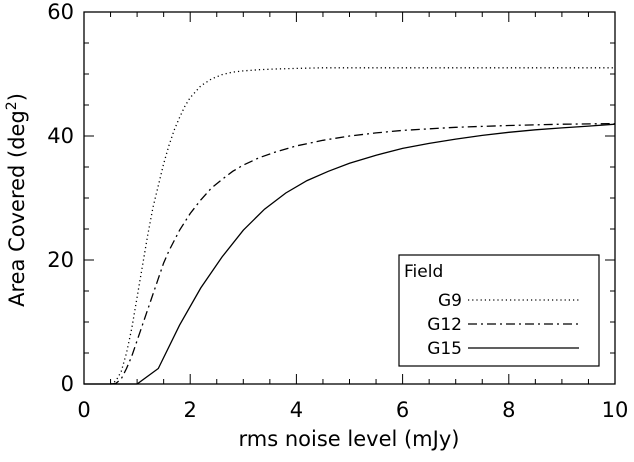 The width and height of the screenshot is (634, 462). Describe the element at coordinates (60, 136) in the screenshot. I see `y-tick-label: 40` at that location.